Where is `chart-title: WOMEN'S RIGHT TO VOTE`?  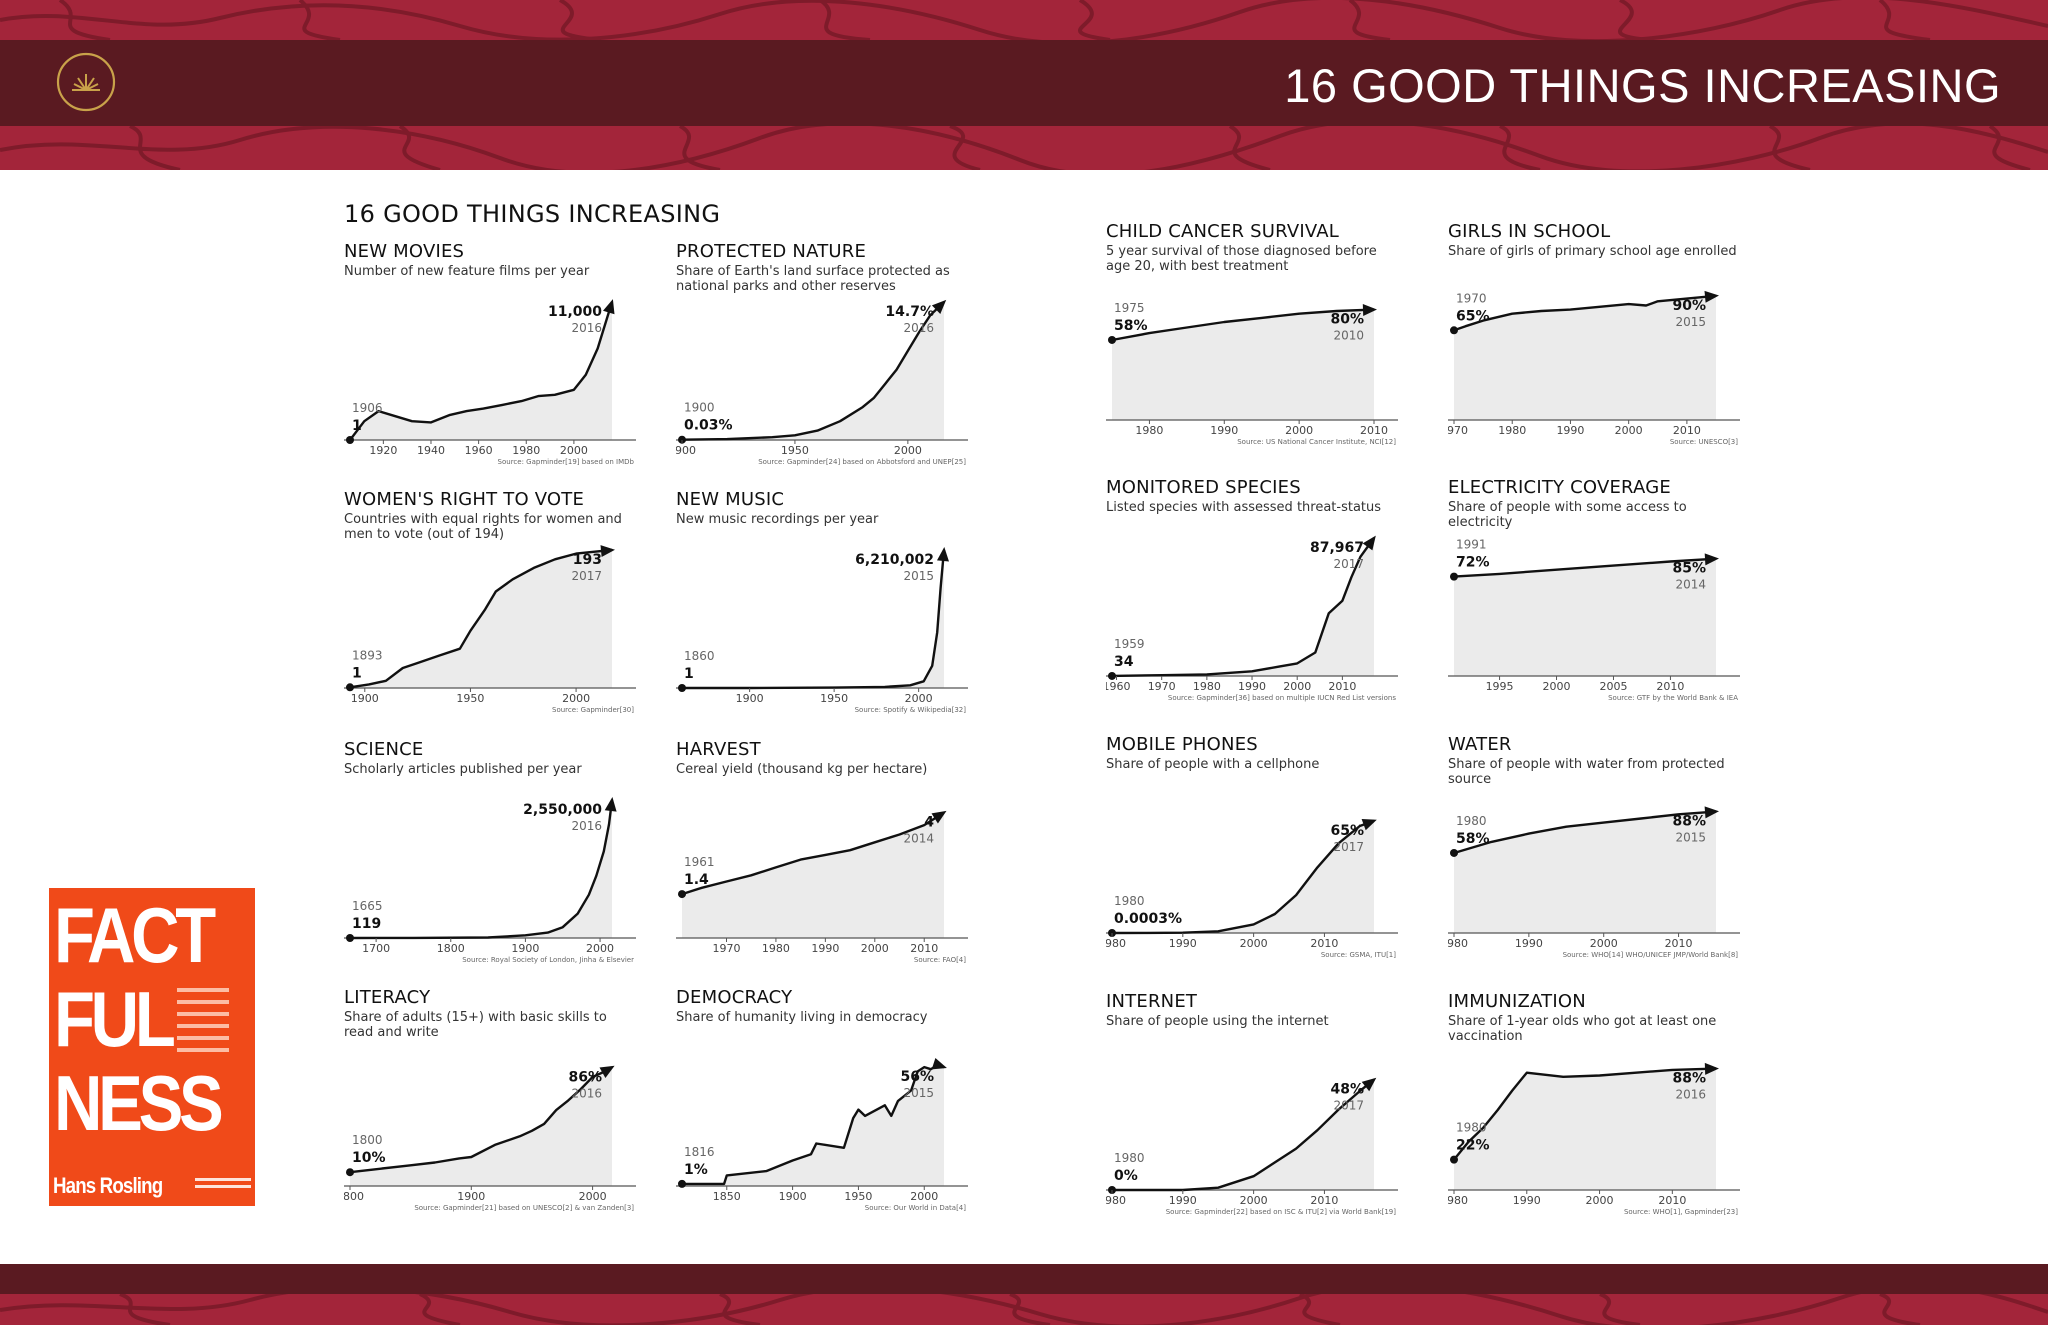
chart-title: WOMEN'S RIGHT TO VOTE is located at coordinates (464, 499).